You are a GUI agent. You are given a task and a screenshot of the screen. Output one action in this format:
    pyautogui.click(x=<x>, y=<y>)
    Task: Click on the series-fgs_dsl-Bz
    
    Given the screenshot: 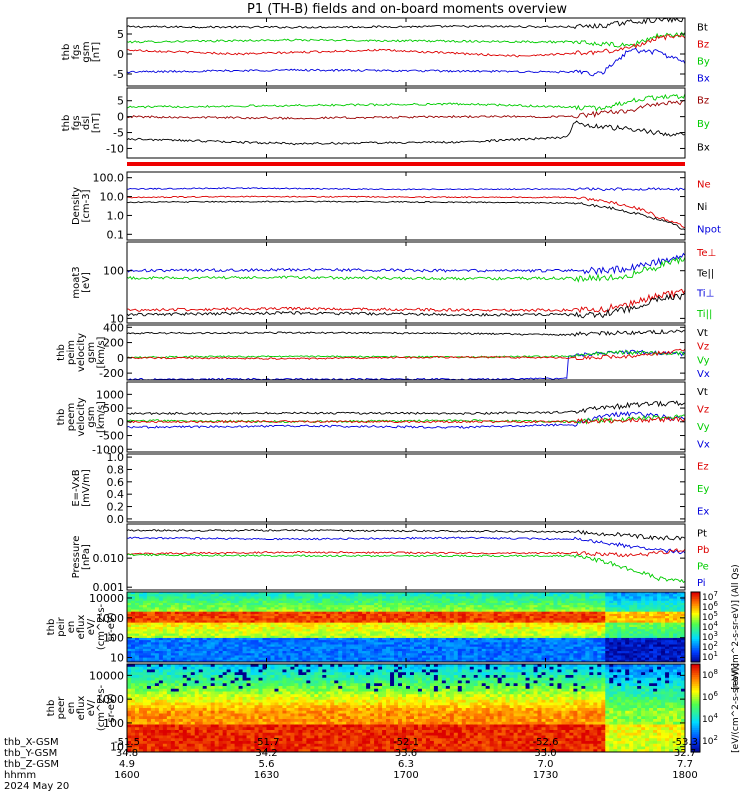 What is the action you would take?
    pyautogui.click(x=406, y=110)
    